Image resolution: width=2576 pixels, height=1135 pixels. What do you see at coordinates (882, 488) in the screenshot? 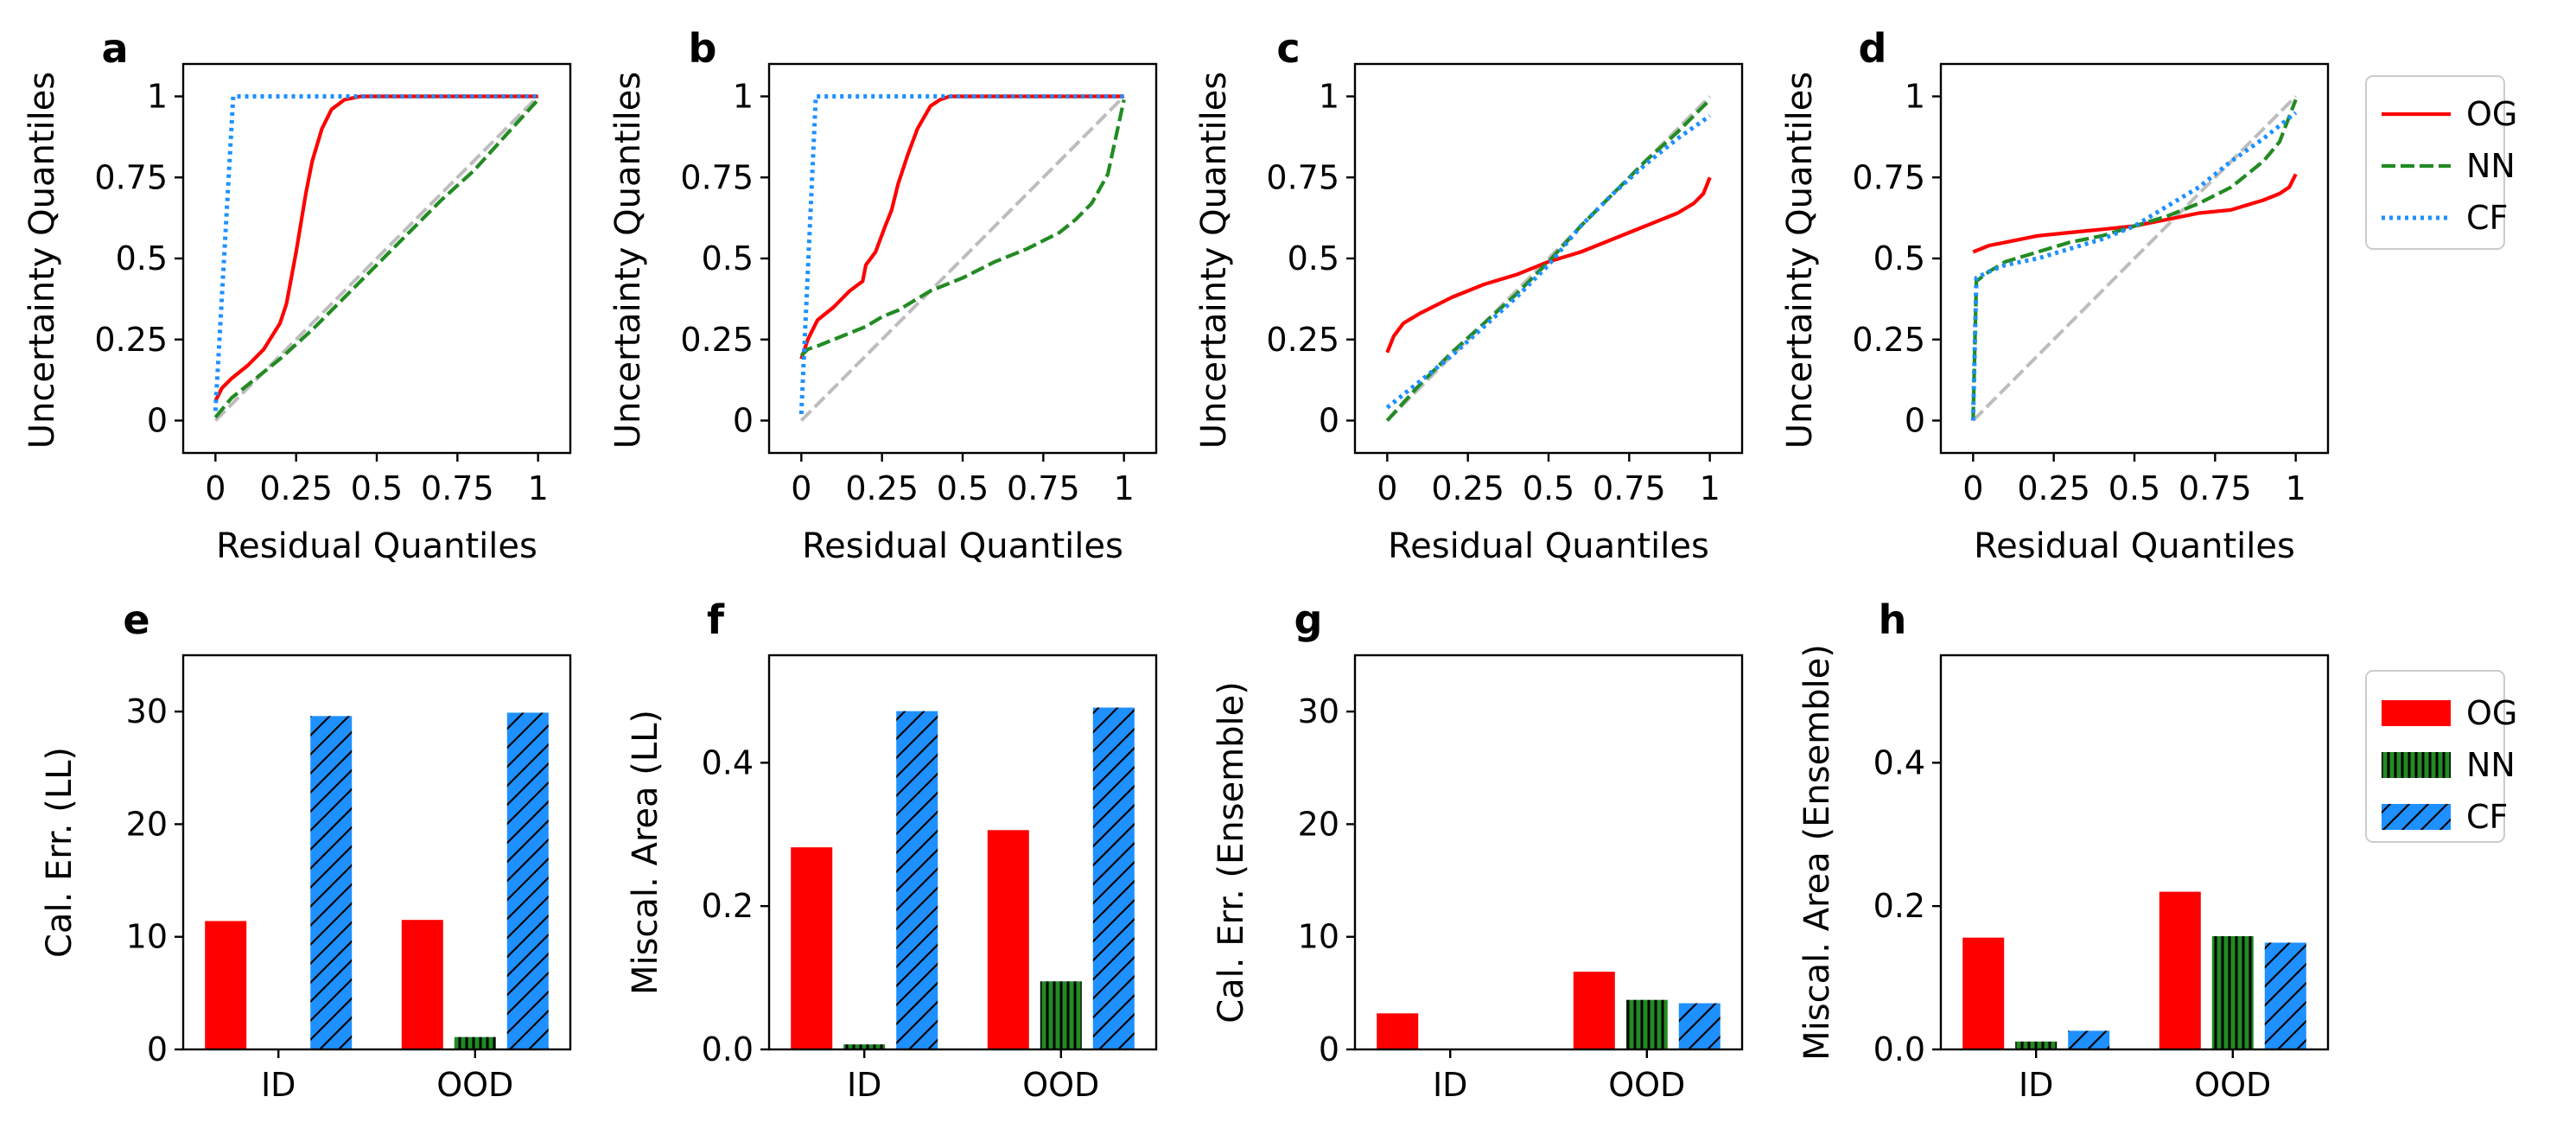
I see `x-tick-label: 0.25` at bounding box center [882, 488].